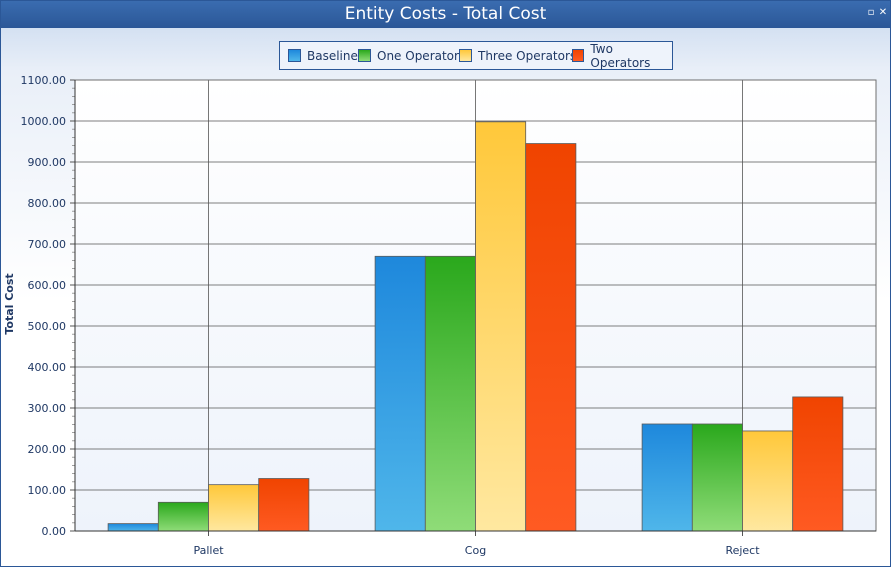  What do you see at coordinates (47, 326) in the screenshot?
I see `y-tick-label: 500.00` at bounding box center [47, 326].